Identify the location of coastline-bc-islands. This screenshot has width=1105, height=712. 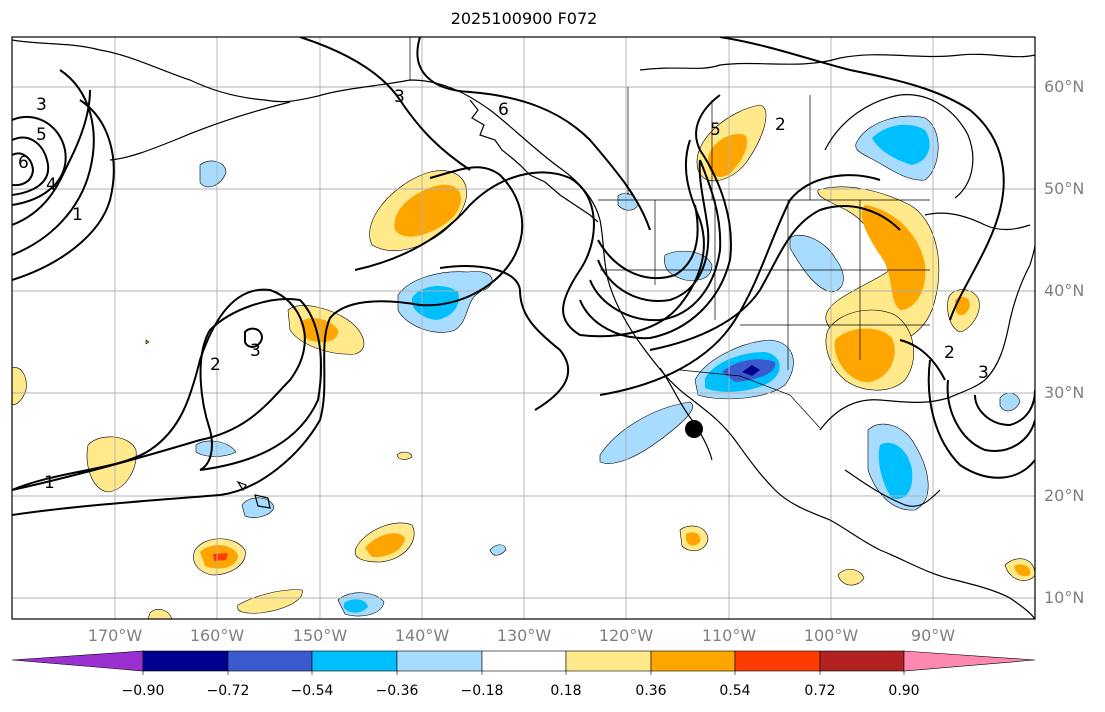
(534, 161).